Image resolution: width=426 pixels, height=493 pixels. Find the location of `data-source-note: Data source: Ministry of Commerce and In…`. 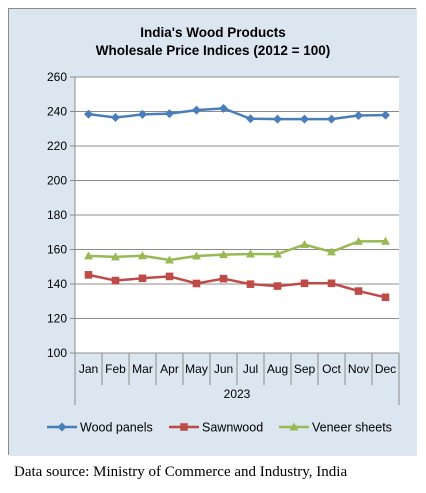

data-source-note: Data source: Ministry of Commerce and In… is located at coordinates (181, 472).